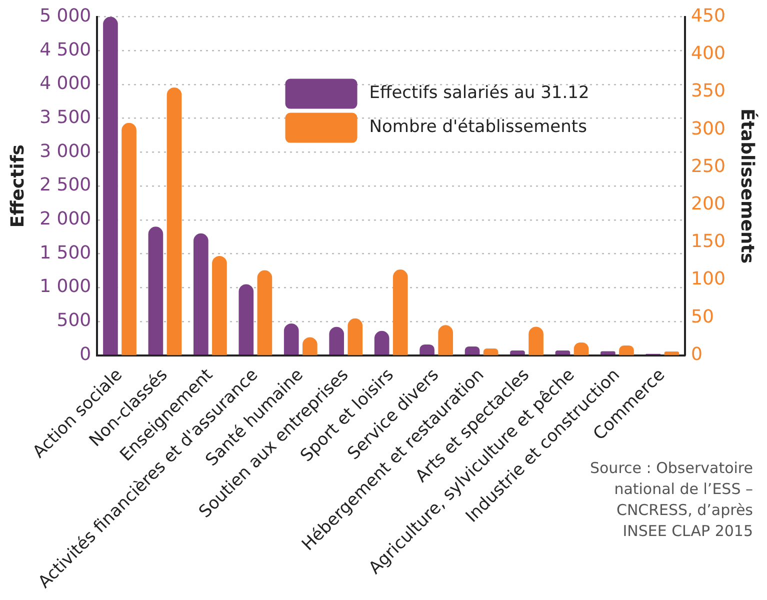 Image resolution: width=767 pixels, height=600 pixels. I want to click on y-tick-label: 1 500, so click(66, 253).